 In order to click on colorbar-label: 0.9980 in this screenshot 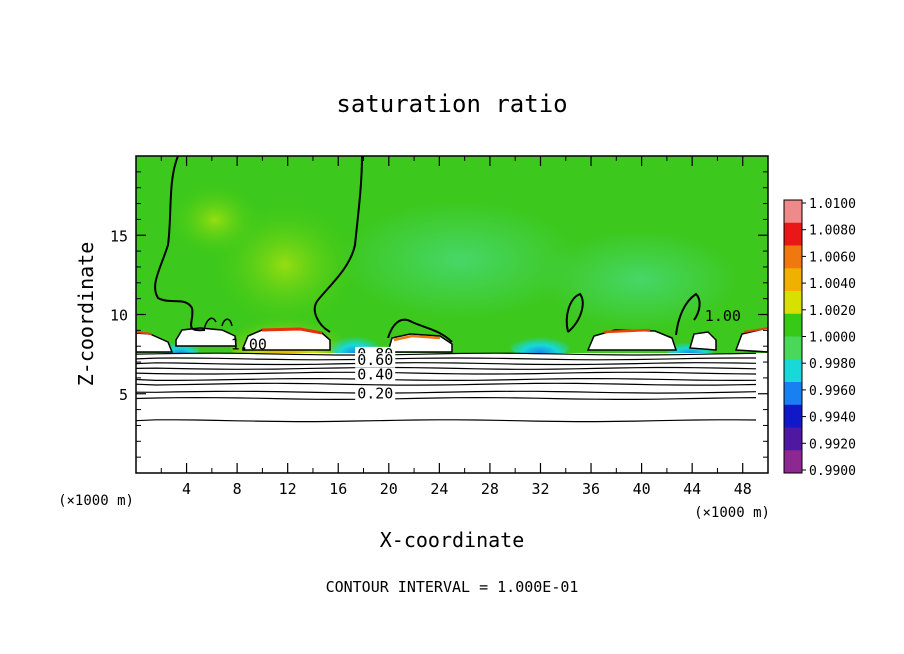, I will do `click(832, 364)`.